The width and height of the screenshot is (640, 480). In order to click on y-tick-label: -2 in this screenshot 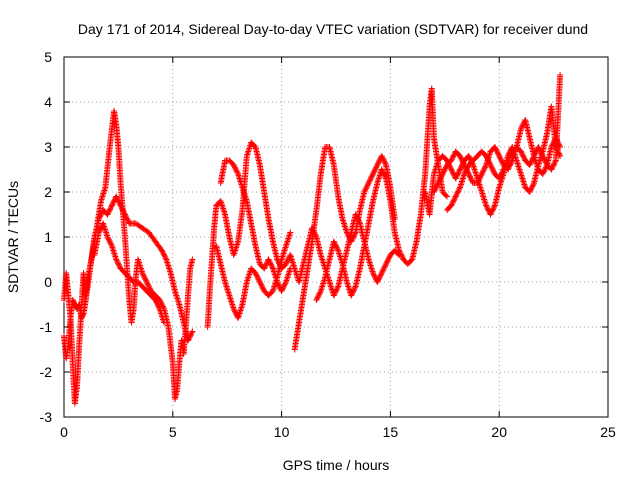, I will do `click(46, 372)`.